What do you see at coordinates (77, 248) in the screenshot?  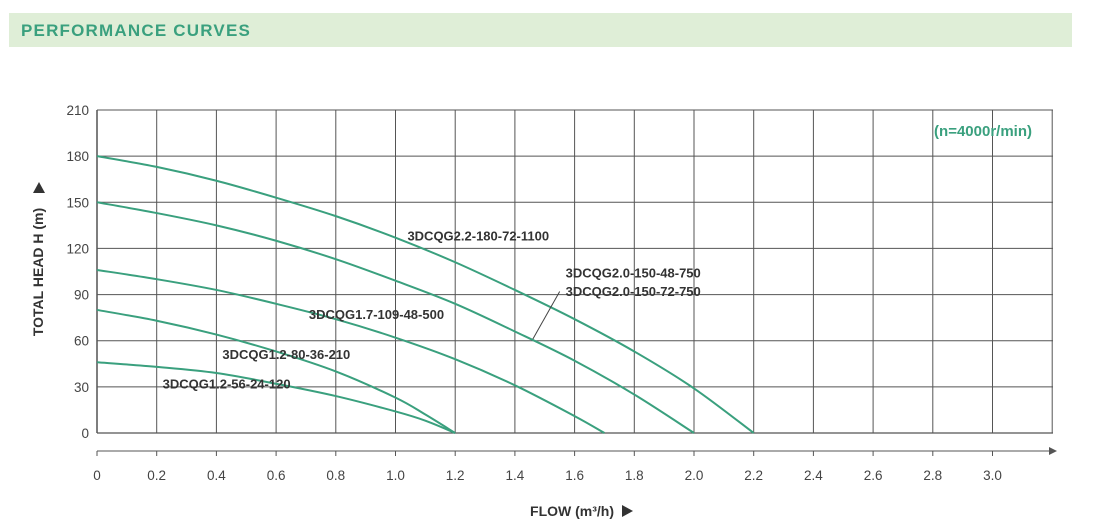 I see `y-tick-label: 120` at bounding box center [77, 248].